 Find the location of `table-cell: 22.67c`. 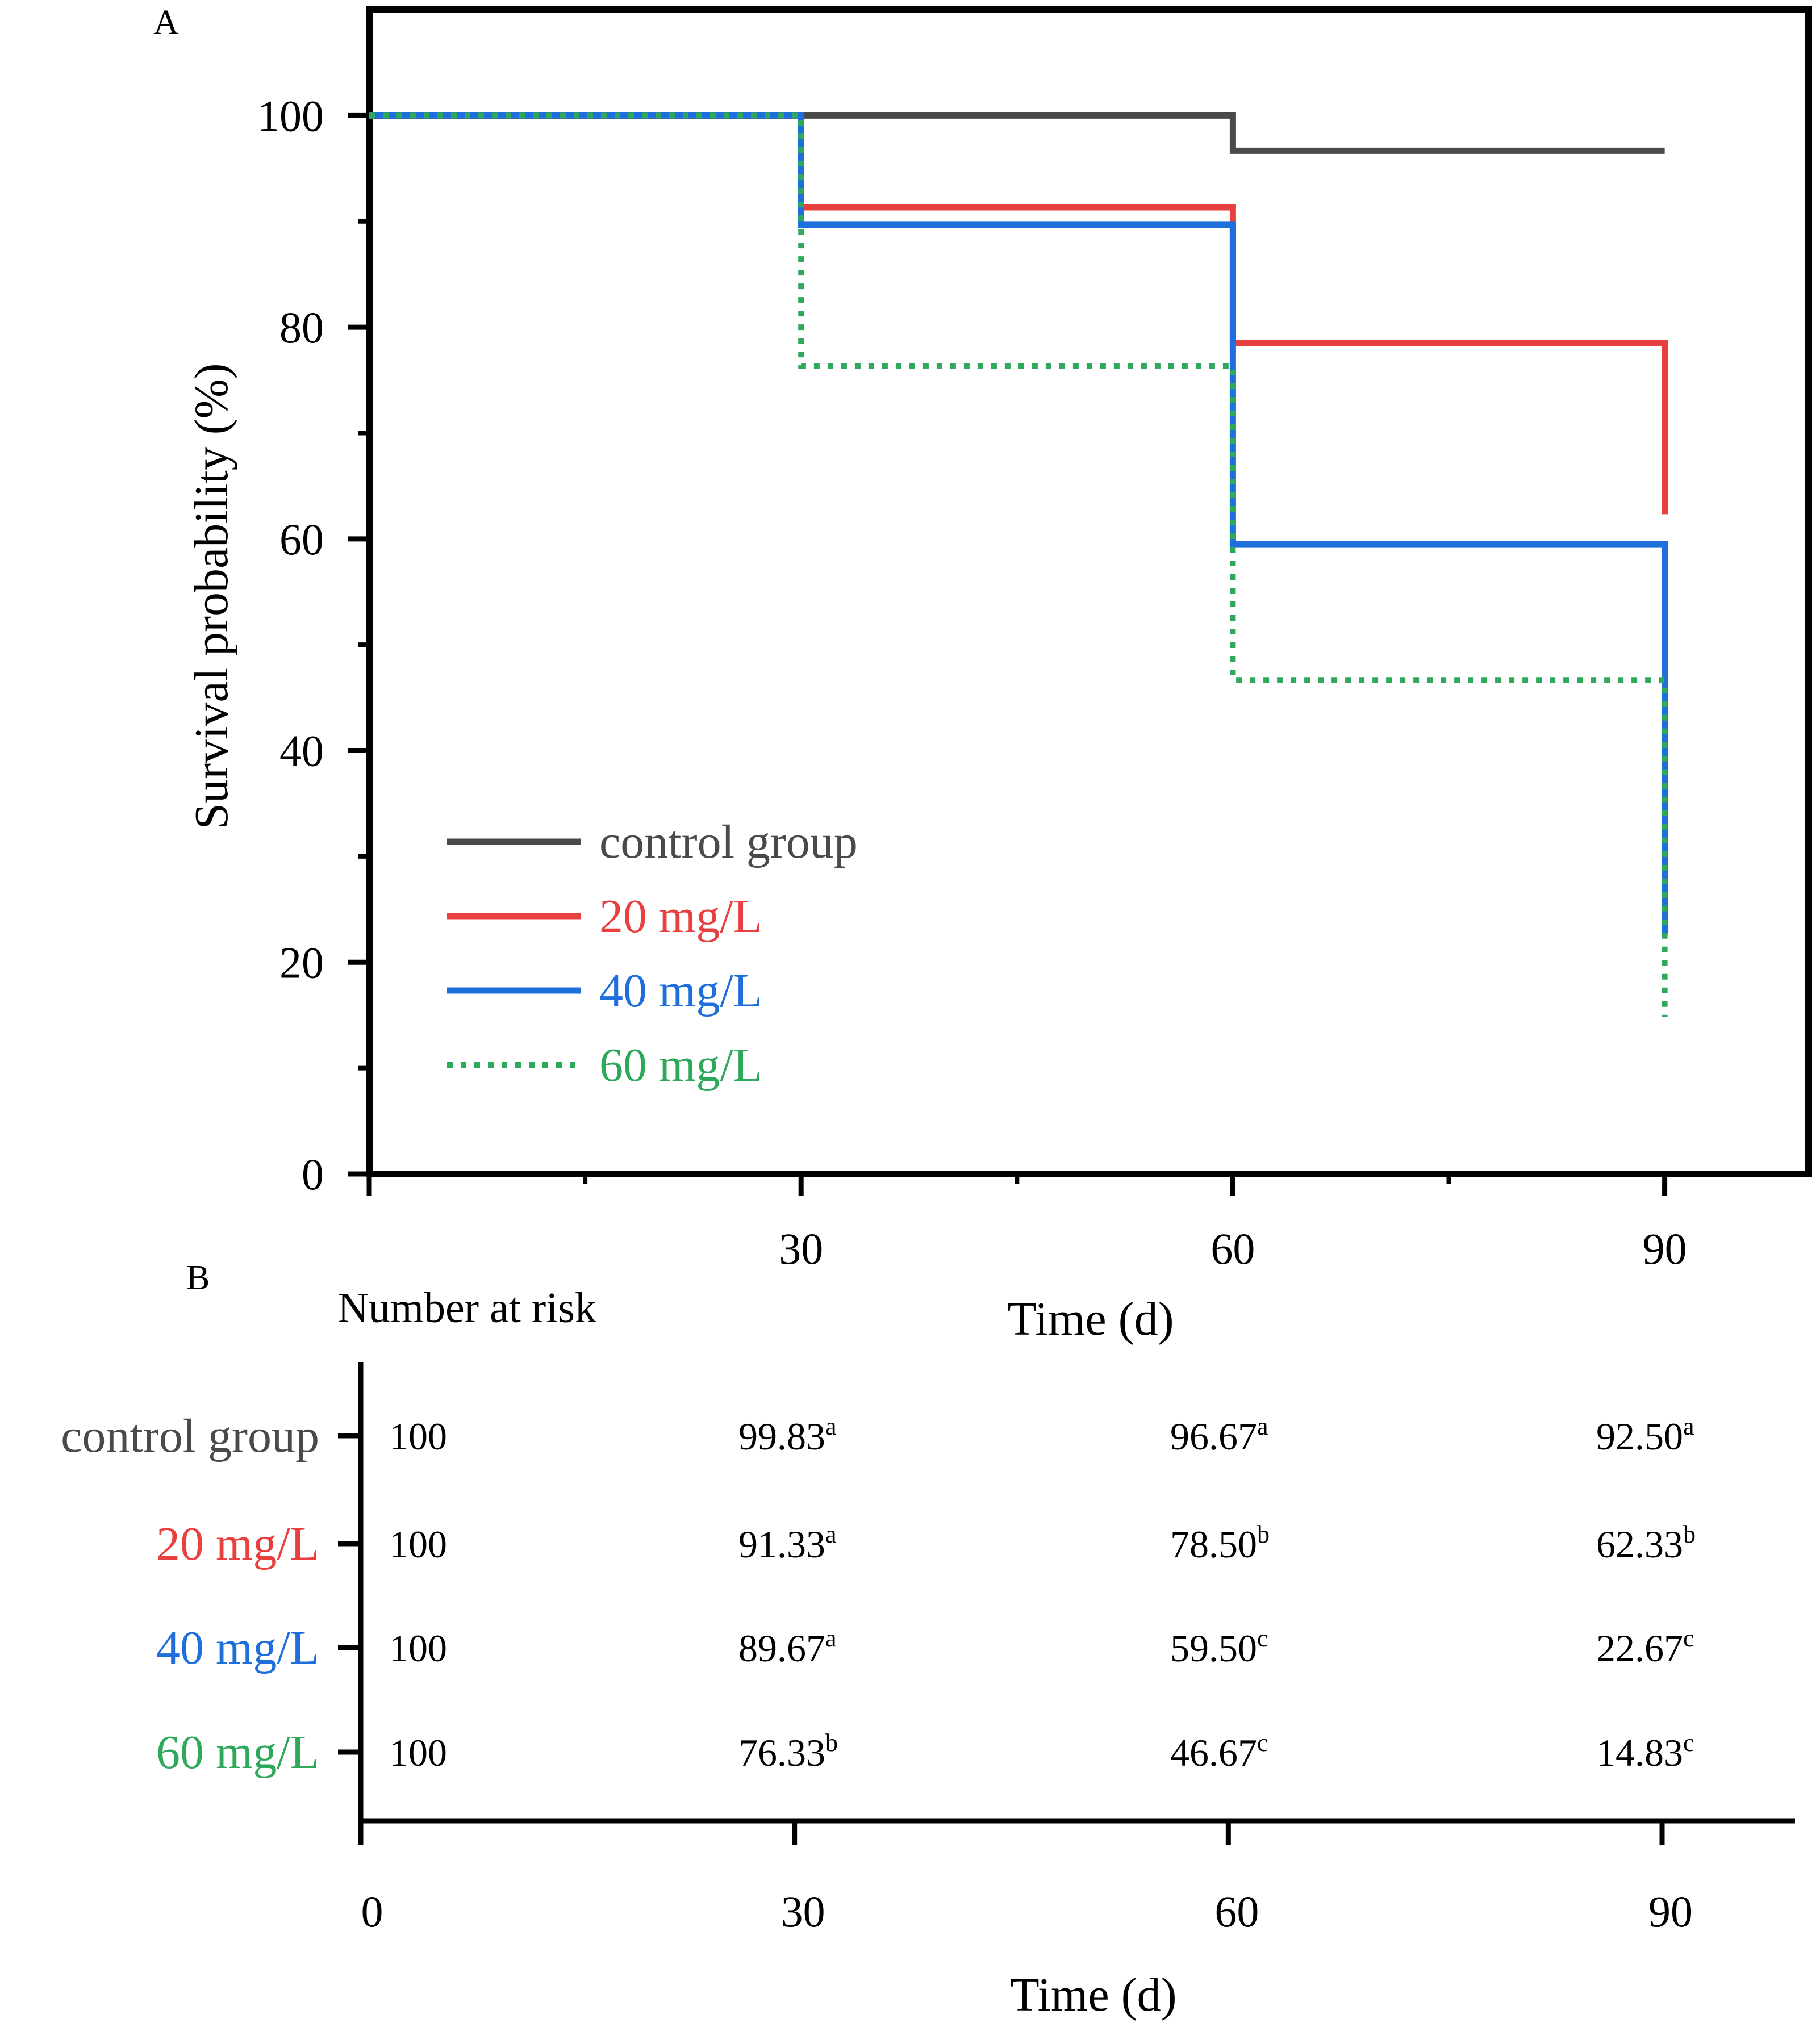

table-cell: 22.67c is located at coordinates (1645, 1647).